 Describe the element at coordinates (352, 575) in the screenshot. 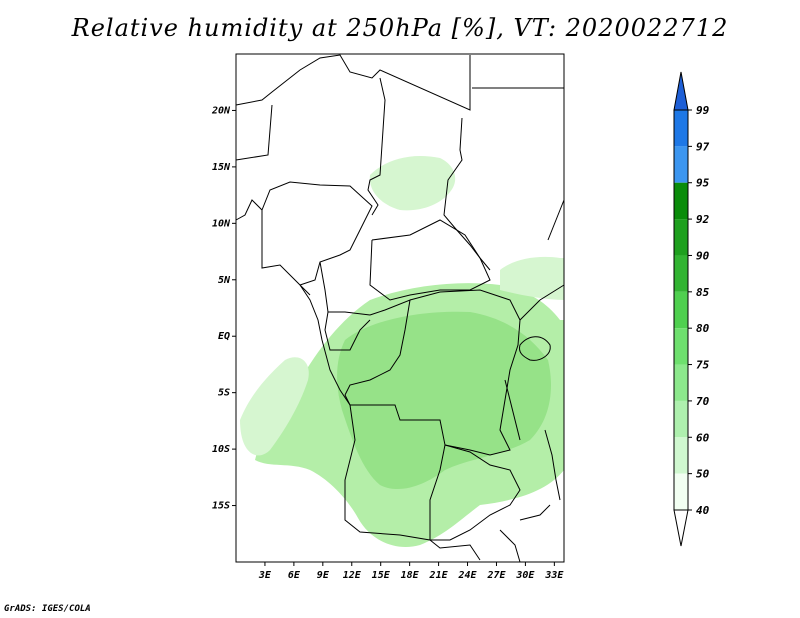

I see `lon-tick-label: 12E` at that location.